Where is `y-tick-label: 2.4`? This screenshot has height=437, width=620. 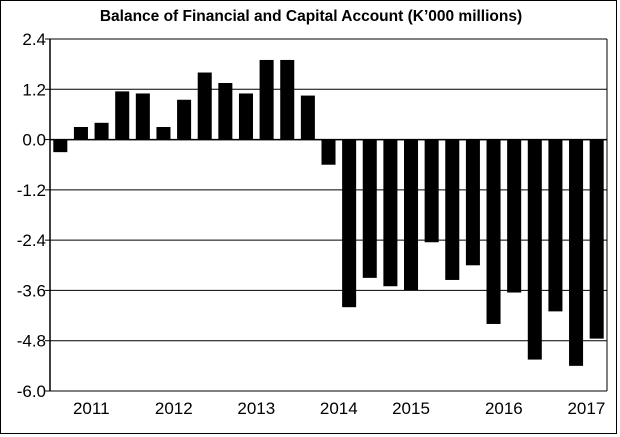 y-tick-label: 2.4 is located at coordinates (34, 39).